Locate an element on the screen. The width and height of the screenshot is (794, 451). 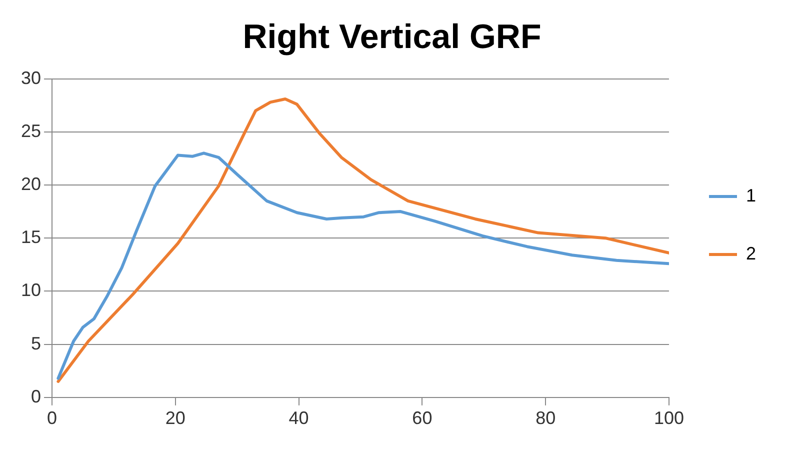
y-tick-label: 30 is located at coordinates (31, 78).